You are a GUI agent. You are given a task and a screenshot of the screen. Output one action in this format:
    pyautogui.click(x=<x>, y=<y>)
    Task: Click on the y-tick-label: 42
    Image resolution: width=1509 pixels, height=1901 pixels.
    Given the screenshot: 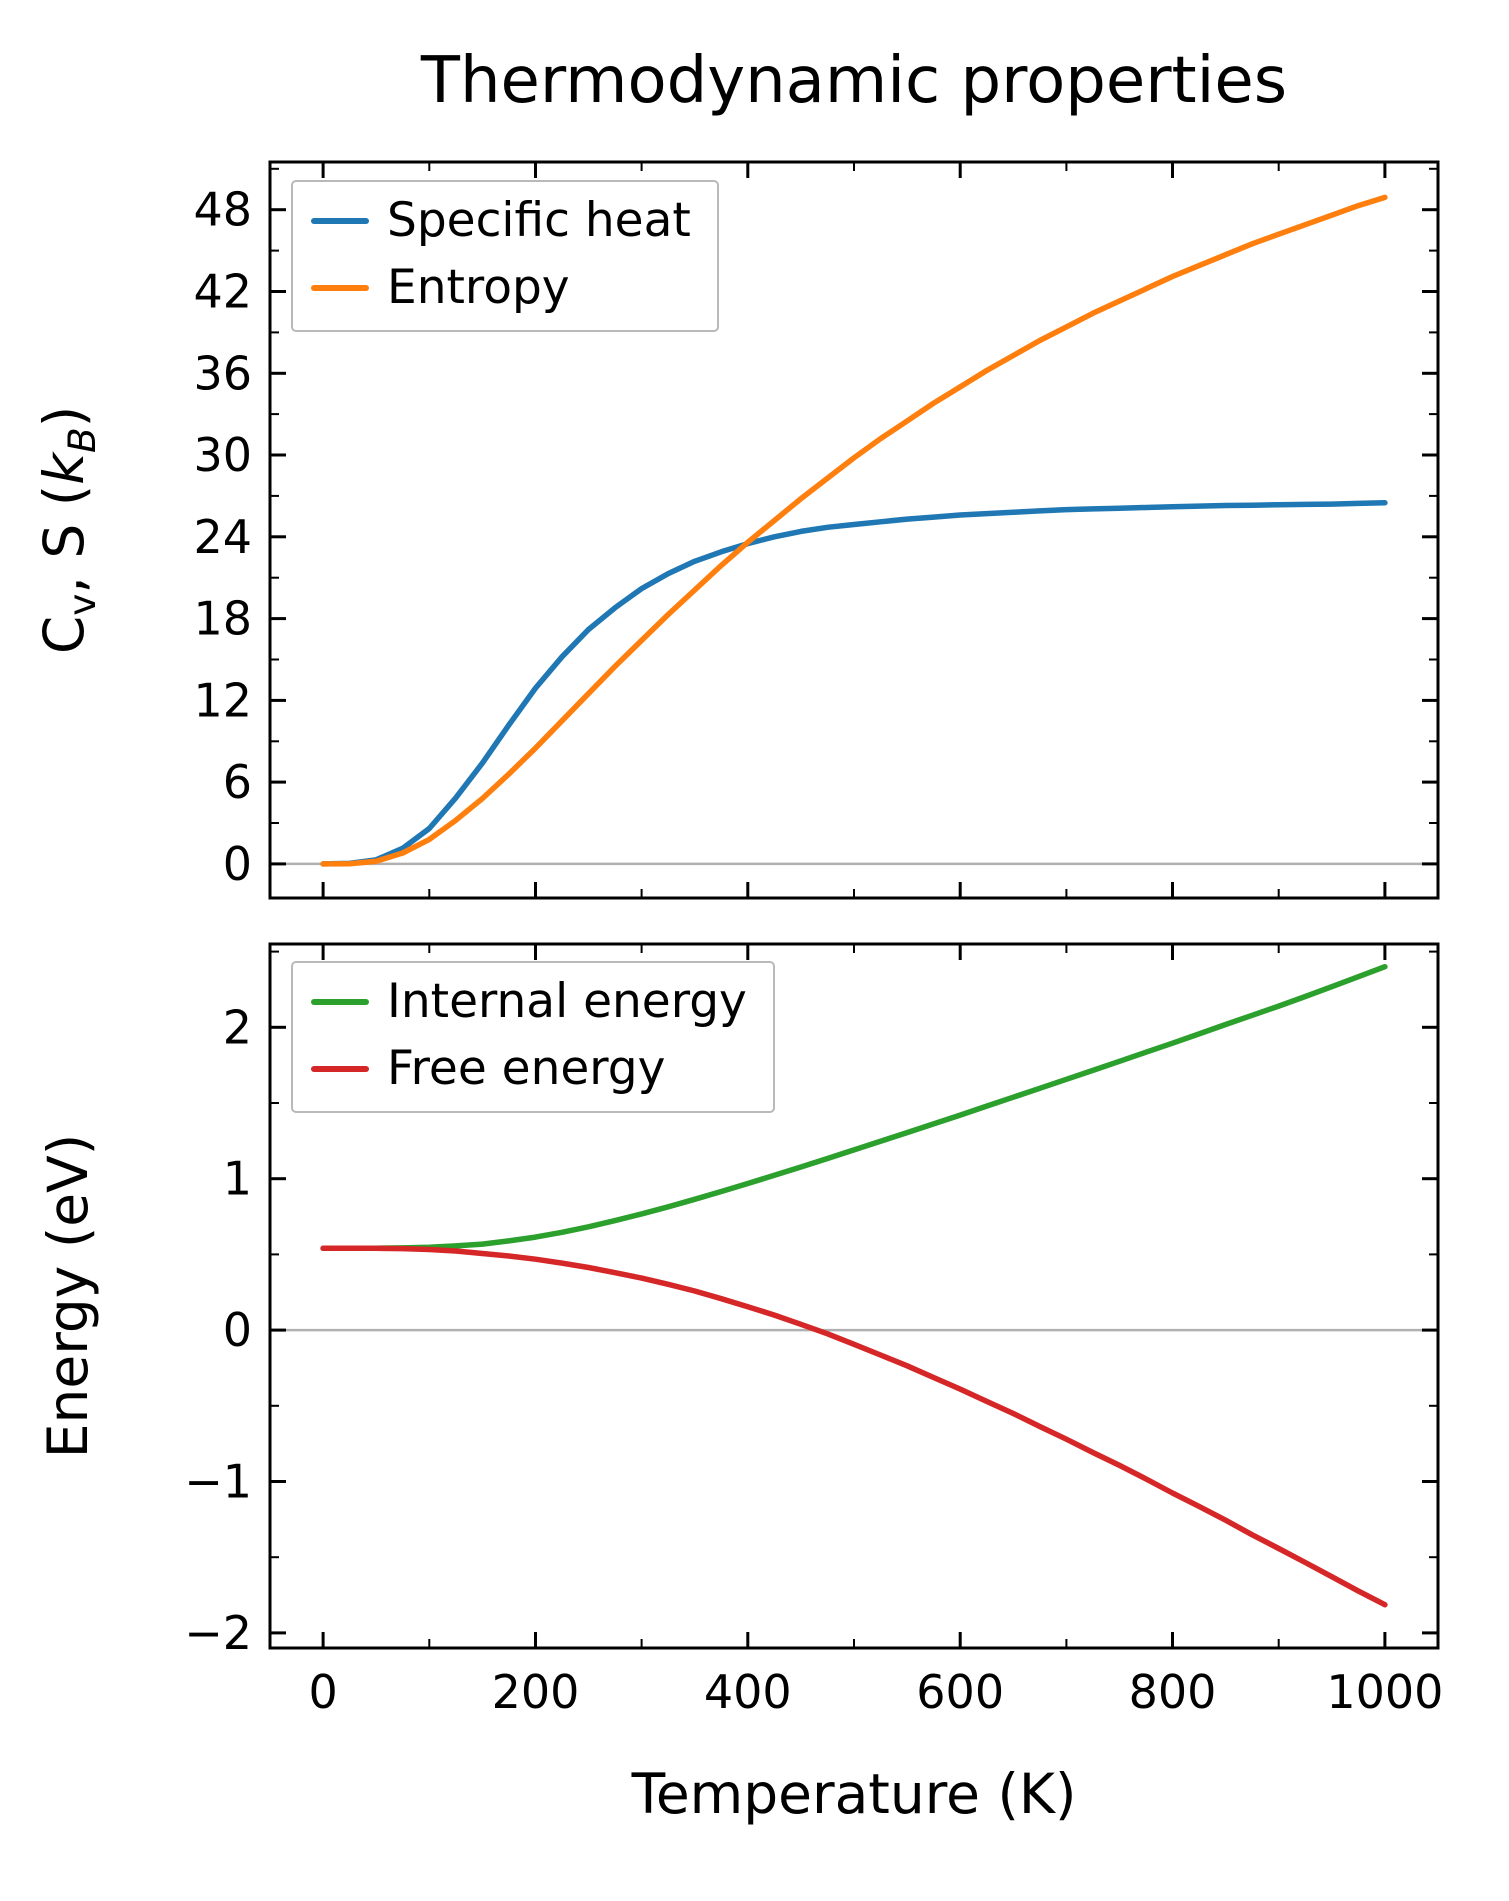 What is the action you would take?
    pyautogui.click(x=222, y=292)
    